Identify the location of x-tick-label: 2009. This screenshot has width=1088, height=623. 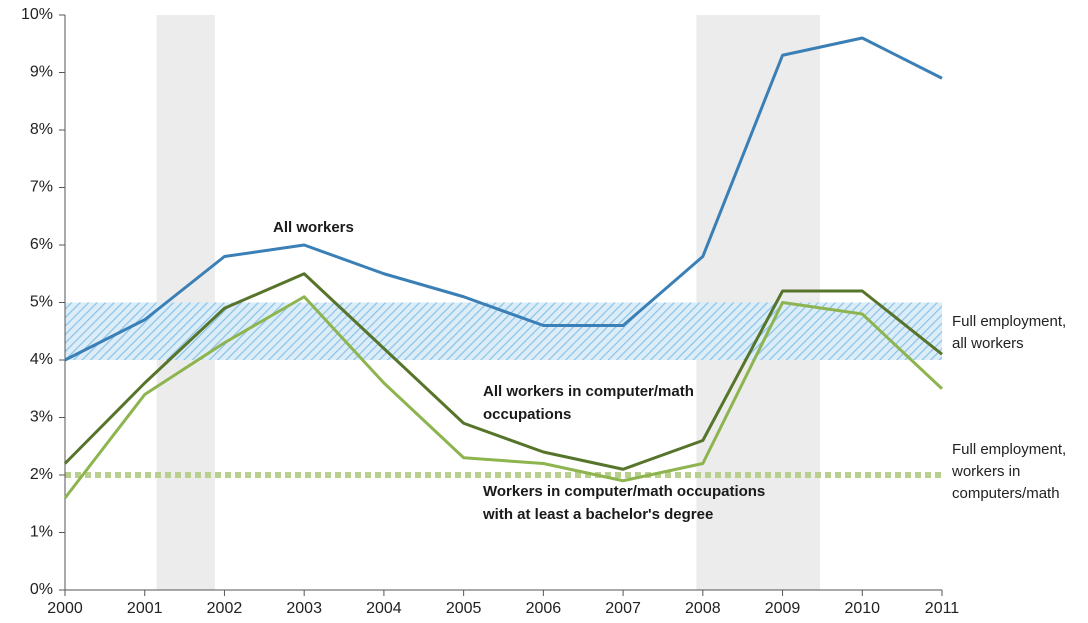
(783, 608).